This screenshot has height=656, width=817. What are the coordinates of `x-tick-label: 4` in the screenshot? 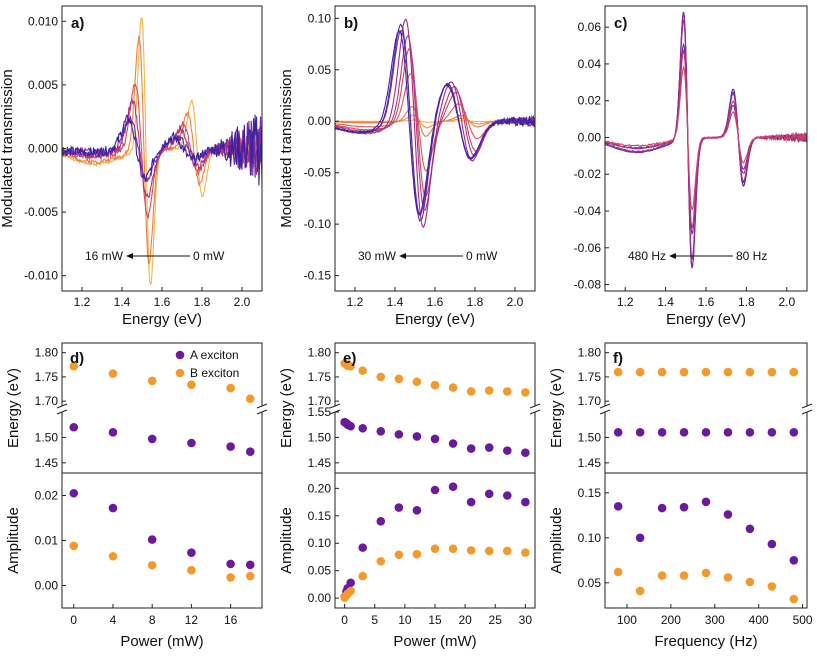 It's located at (113, 620).